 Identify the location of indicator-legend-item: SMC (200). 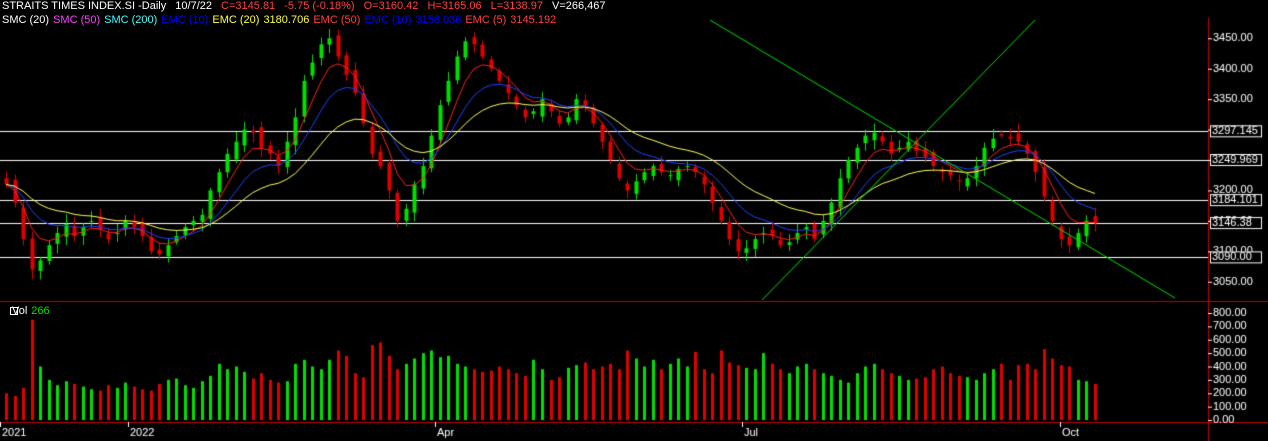
(131, 20).